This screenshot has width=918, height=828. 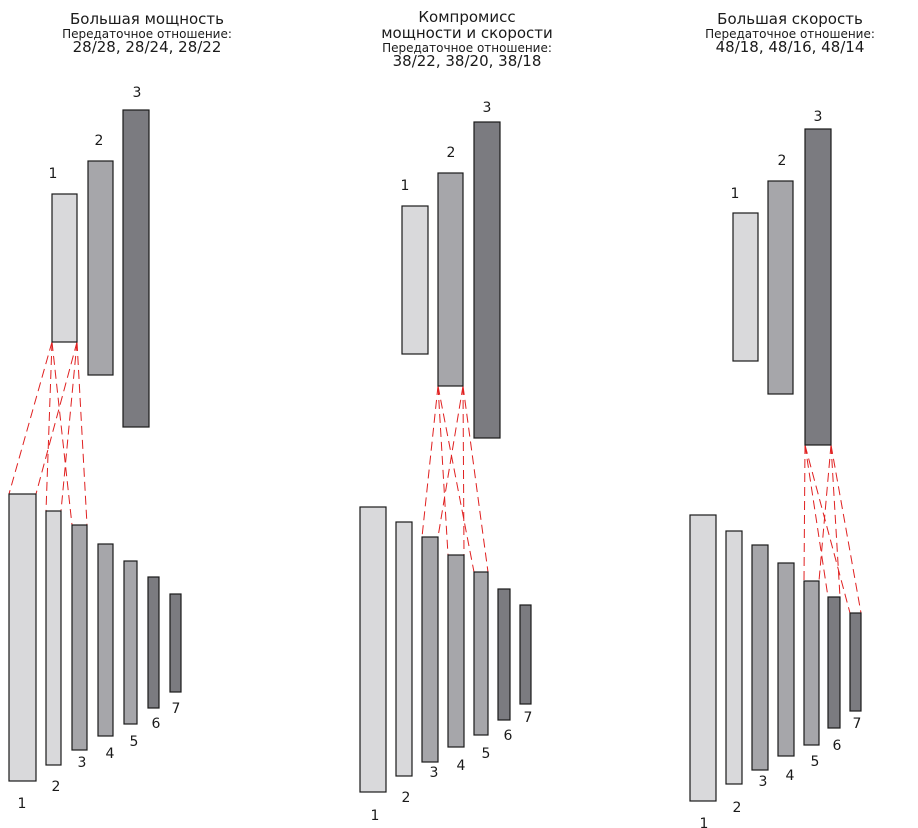 I want to click on panel-2-title-line1: Компромисс, so click(x=467, y=17).